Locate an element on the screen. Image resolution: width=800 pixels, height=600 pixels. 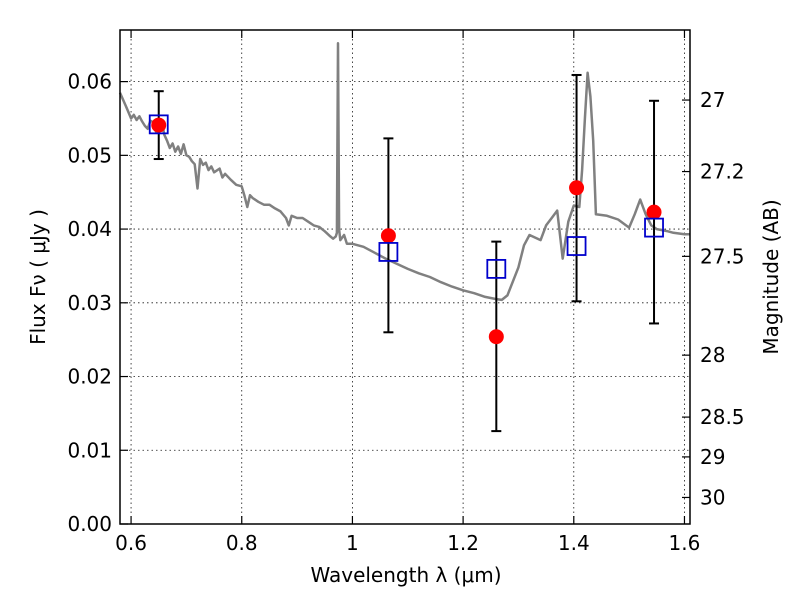
y-tick-label: 0.02 is located at coordinates (89, 377).